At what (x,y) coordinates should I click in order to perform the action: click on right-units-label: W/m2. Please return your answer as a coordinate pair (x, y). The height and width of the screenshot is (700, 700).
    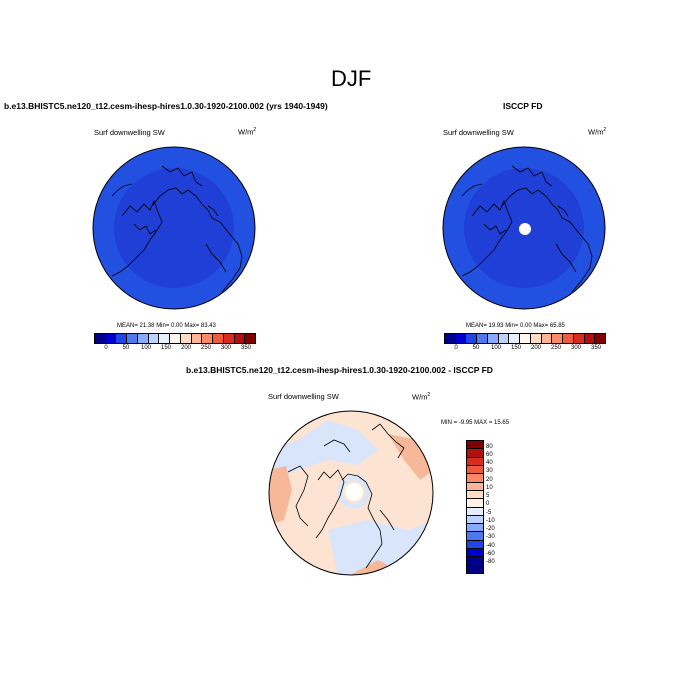
    Looking at the image, I should click on (597, 132).